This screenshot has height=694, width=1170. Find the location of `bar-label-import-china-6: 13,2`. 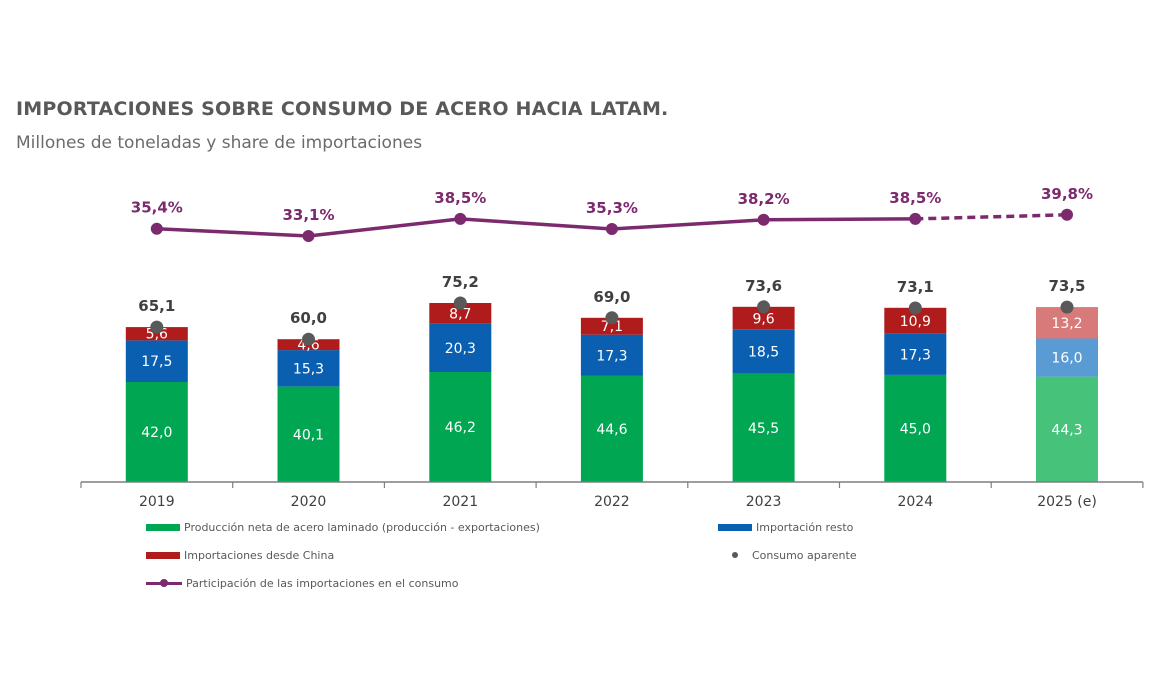

bar-label-import-china-6: 13,2 is located at coordinates (1066, 324).